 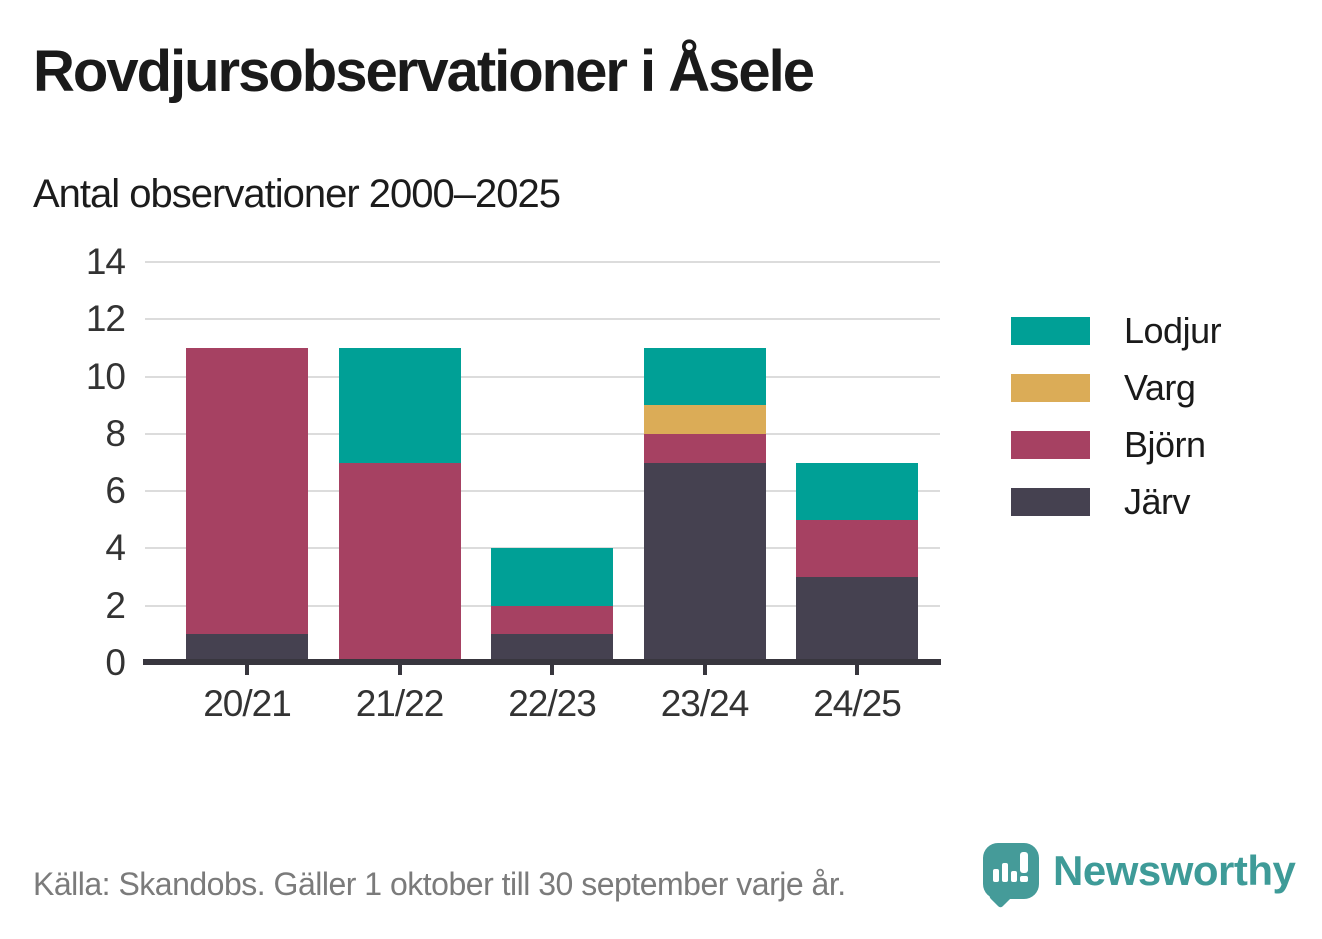 I want to click on bar-segment-björn-20-21, so click(x=247, y=491).